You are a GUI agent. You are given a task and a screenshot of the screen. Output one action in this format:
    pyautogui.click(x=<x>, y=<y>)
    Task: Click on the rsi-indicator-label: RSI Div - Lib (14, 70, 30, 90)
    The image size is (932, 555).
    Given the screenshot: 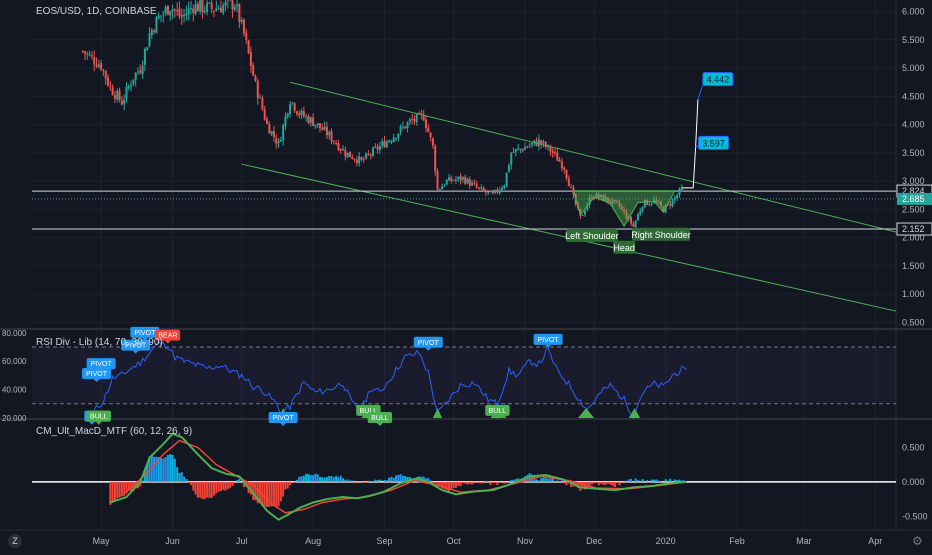 What is the action you would take?
    pyautogui.click(x=99, y=342)
    